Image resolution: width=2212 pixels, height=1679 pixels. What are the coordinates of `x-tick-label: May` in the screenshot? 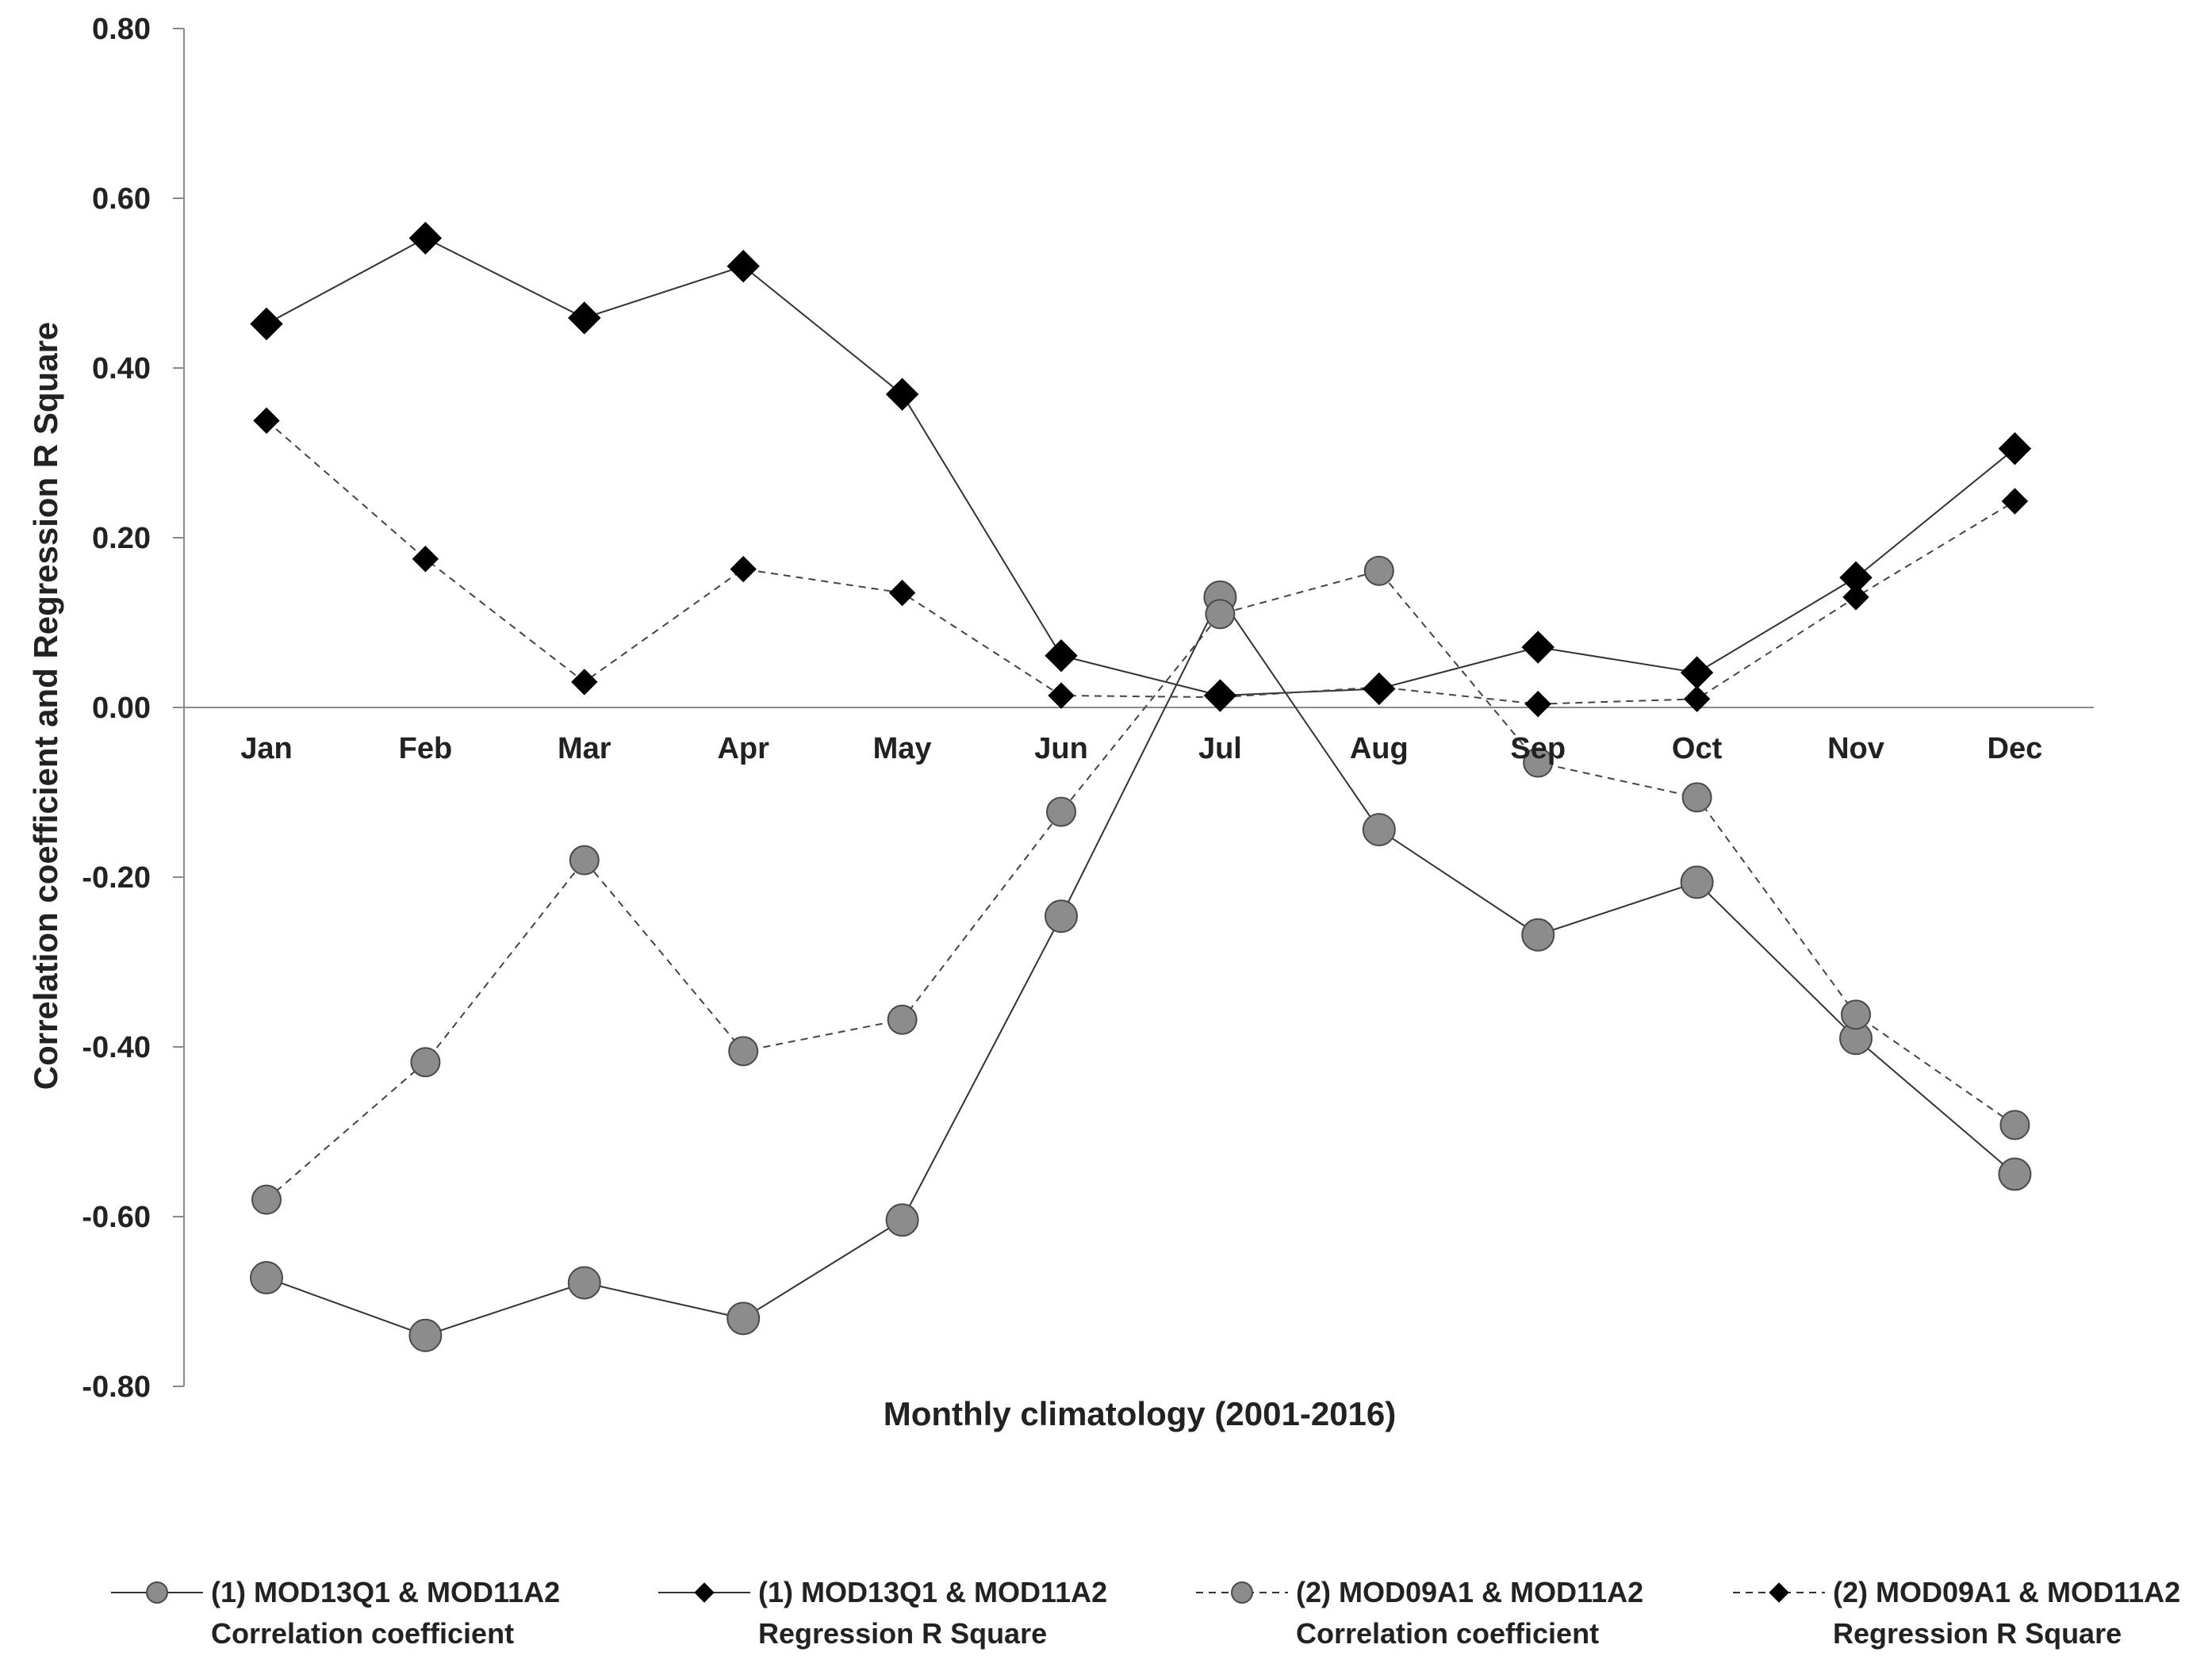 It's located at (902, 748).